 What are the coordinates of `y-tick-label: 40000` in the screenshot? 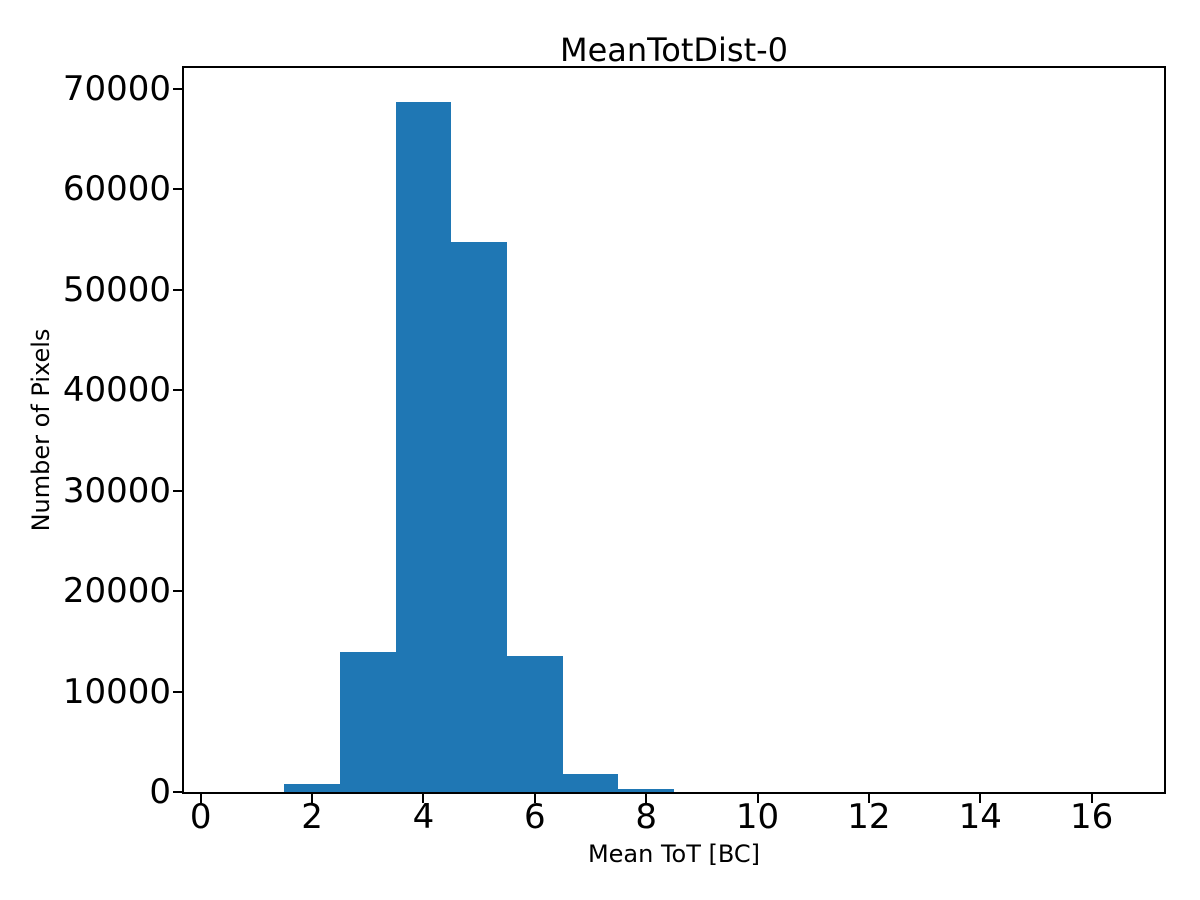 It's located at (116, 390).